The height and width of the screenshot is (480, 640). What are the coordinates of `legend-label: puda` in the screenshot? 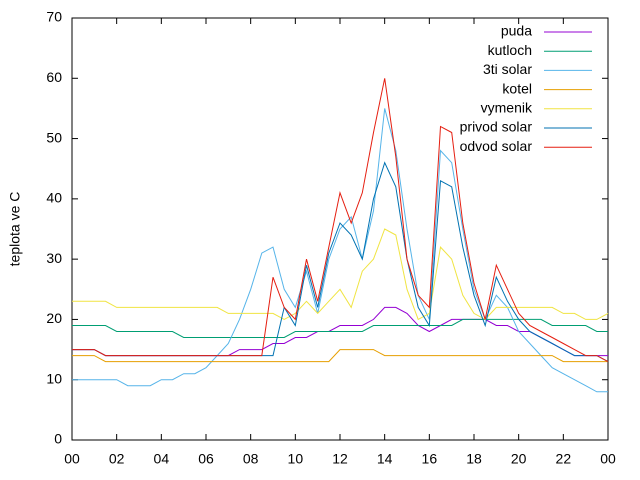 It's located at (516, 31).